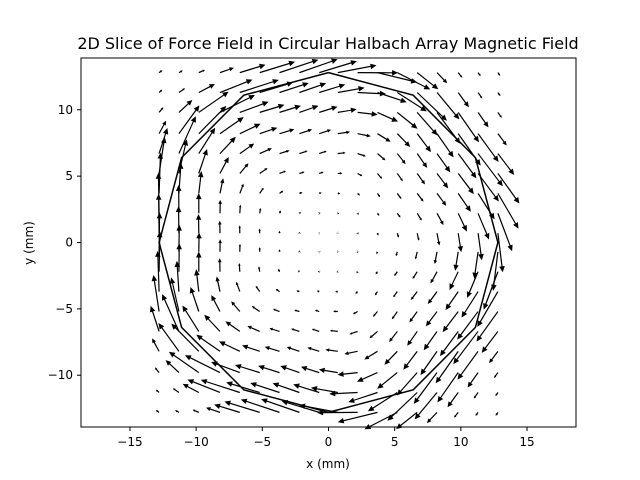  What do you see at coordinates (60, 375) in the screenshot?
I see `y-tick-label: −10` at bounding box center [60, 375].